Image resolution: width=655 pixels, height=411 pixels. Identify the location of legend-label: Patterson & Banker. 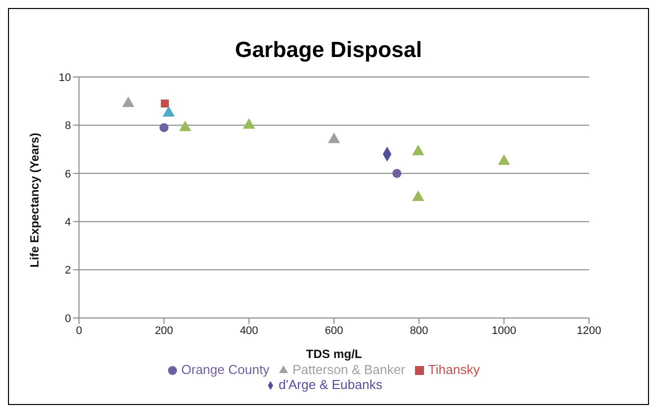
(349, 369).